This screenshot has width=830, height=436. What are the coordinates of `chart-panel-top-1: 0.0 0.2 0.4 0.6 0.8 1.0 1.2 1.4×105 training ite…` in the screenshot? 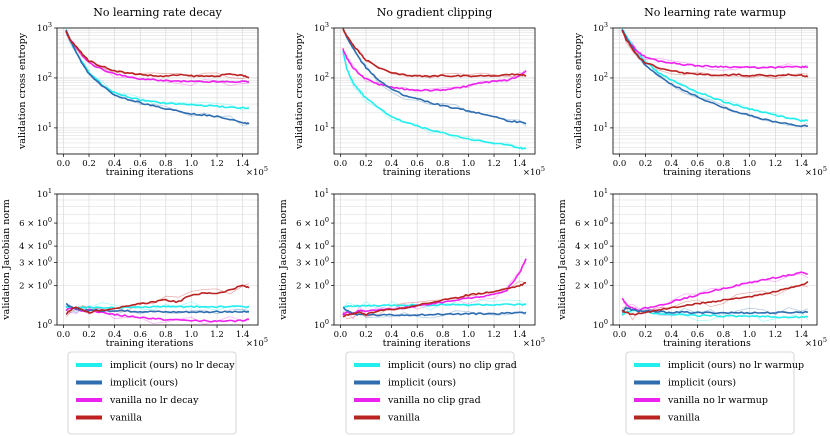 It's located at (142, 92).